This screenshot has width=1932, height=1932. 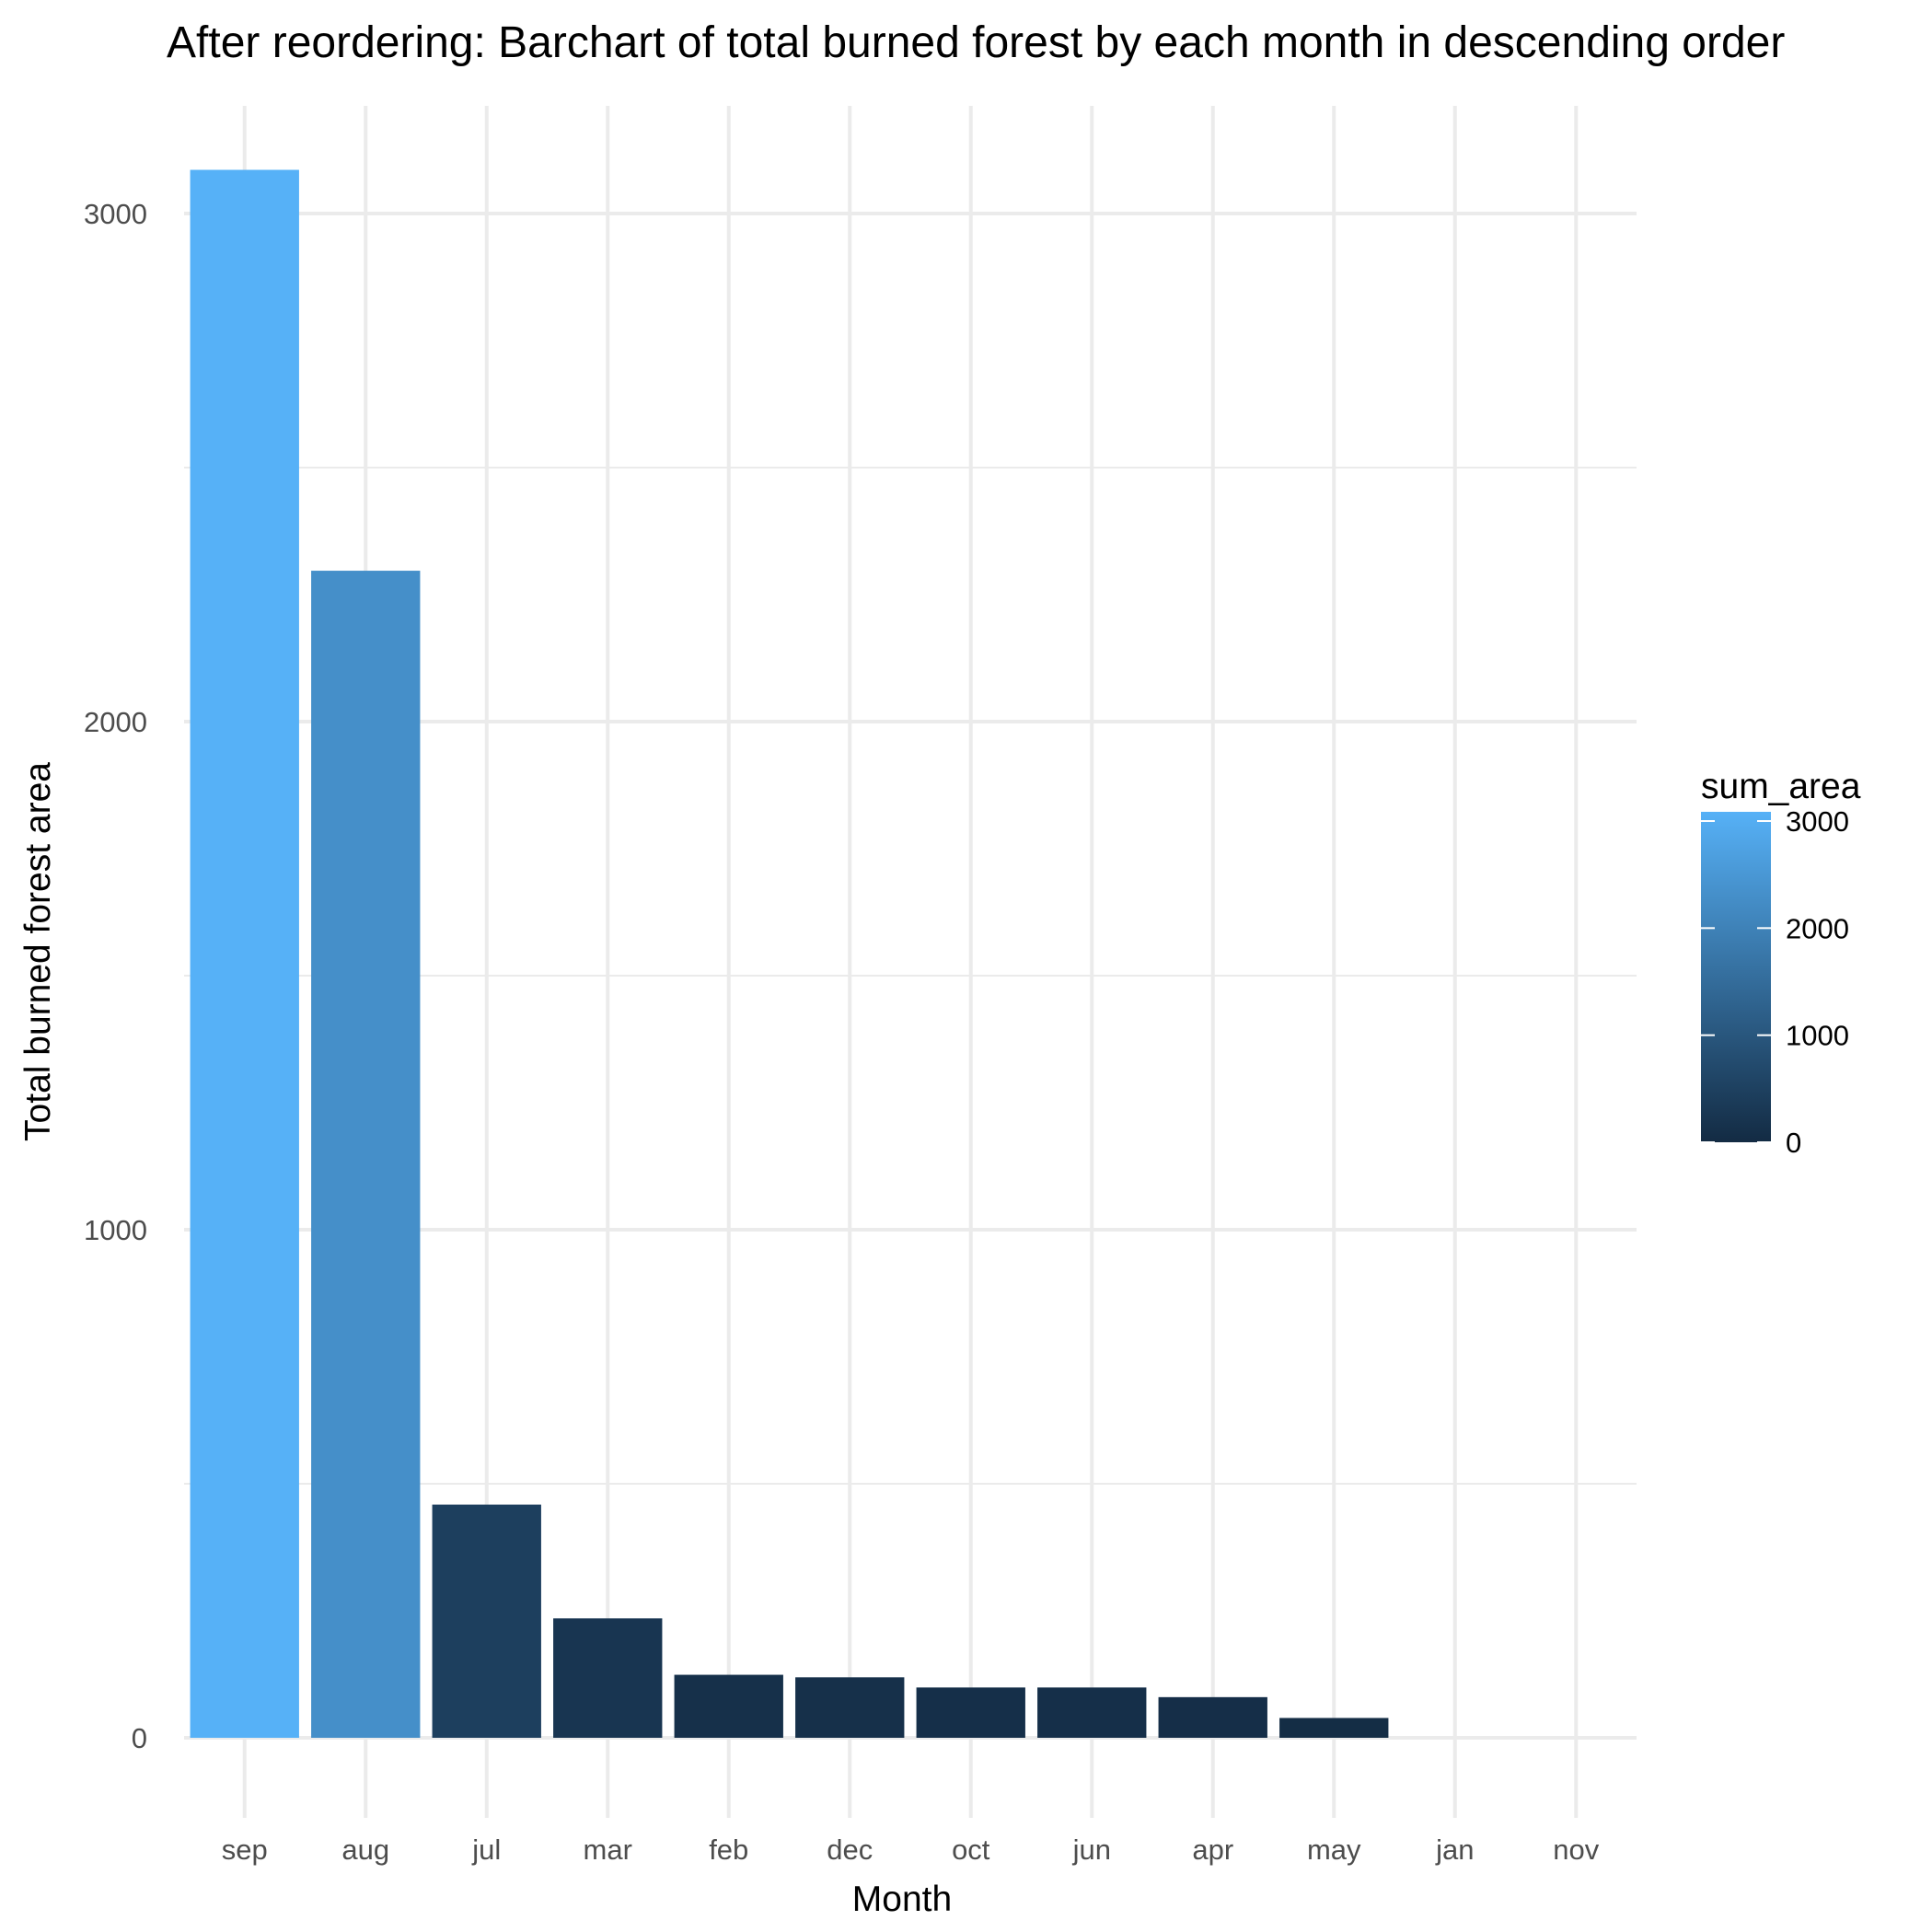 I want to click on y-tick-label: 3000, so click(x=116, y=214).